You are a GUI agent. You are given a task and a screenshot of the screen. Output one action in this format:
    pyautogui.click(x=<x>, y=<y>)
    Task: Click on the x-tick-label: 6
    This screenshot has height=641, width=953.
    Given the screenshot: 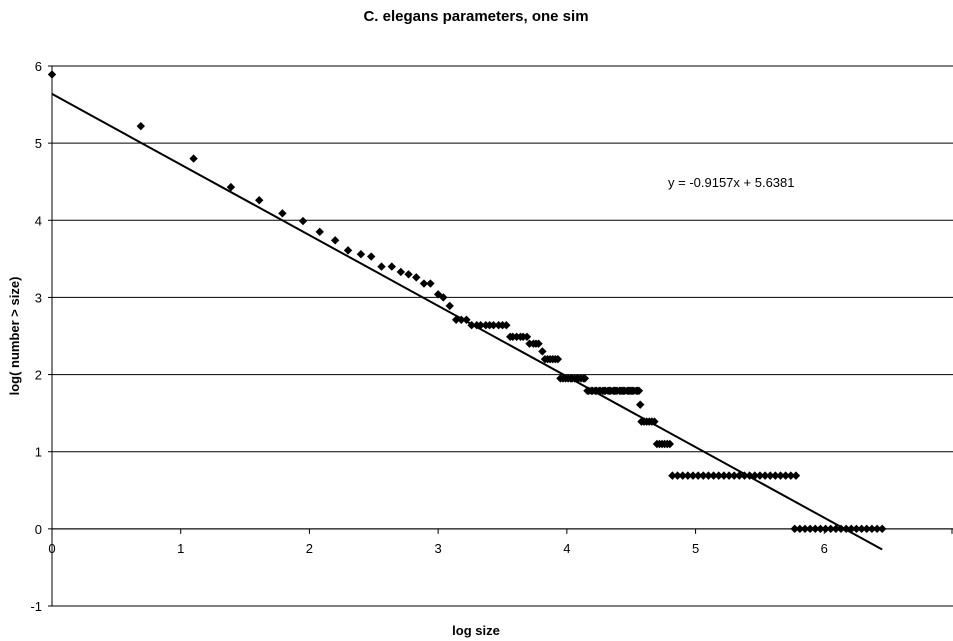 What is the action you would take?
    pyautogui.click(x=824, y=548)
    